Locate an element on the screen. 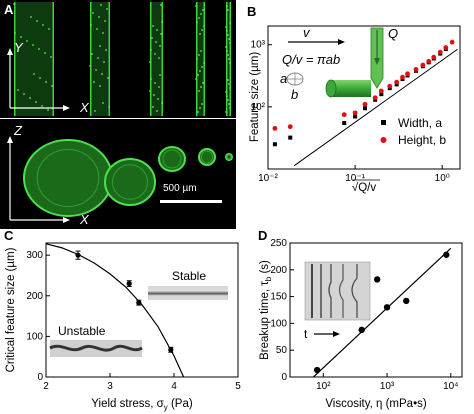 Image resolution: width=474 pixels, height=414 pixels. axis-z-letter: Z is located at coordinates (18, 130).